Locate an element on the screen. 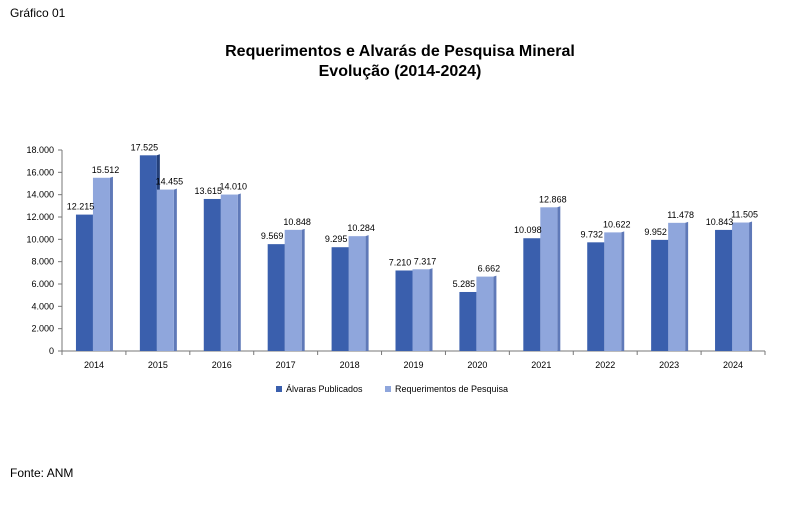 The height and width of the screenshot is (510, 800). bar-requerimentos-2014 is located at coordinates (101, 264).